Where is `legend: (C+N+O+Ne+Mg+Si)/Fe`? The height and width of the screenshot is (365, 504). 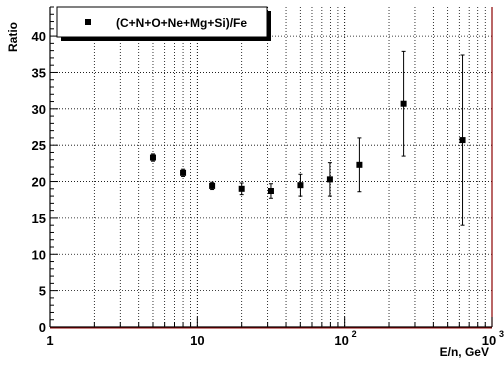 legend: (C+N+O+Ne+Mg+Si)/Fe is located at coordinates (163, 23).